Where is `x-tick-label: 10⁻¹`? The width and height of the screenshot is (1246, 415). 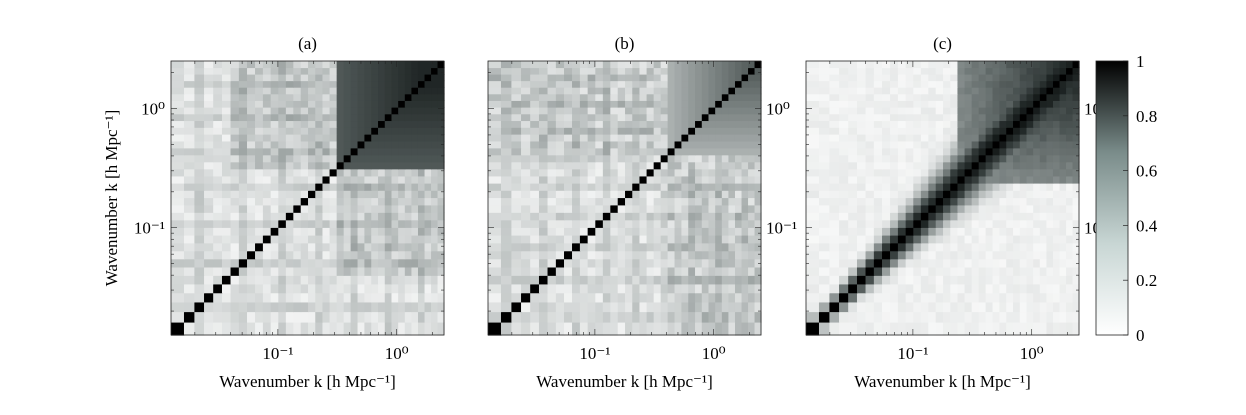
x-tick-label: 10⁻¹ is located at coordinates (594, 353).